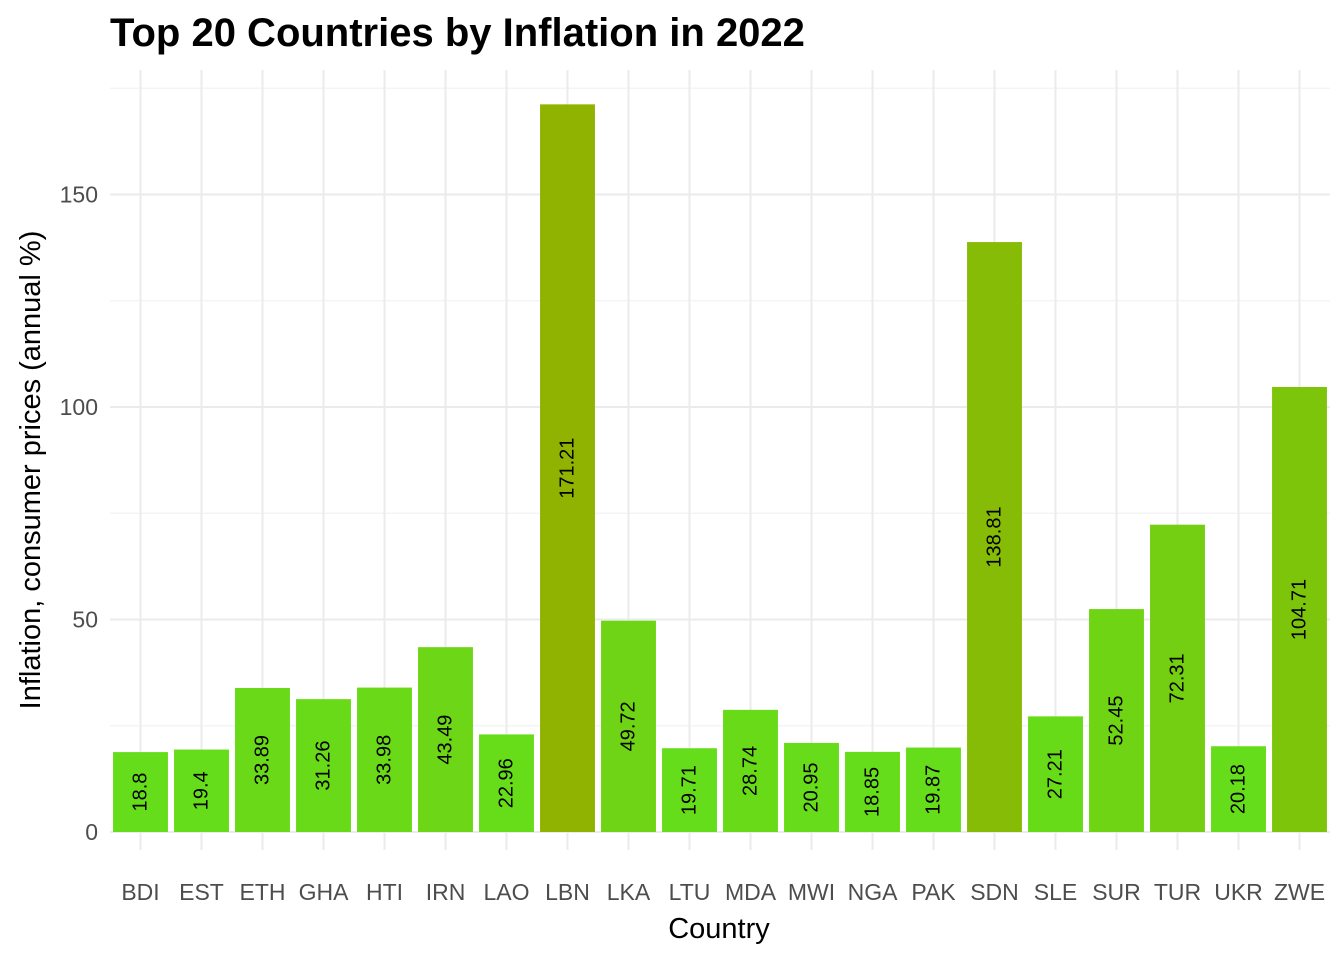 This screenshot has width=1344, height=960. I want to click on bar-nga, so click(872, 791).